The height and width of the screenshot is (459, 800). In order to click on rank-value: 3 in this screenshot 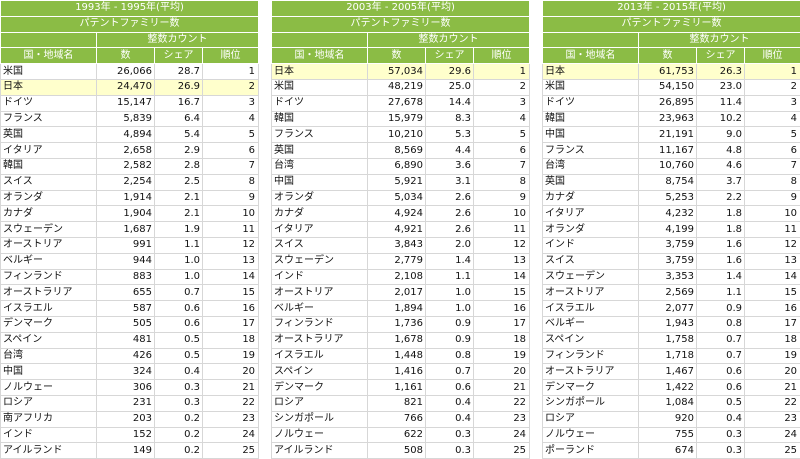, I will do `click(502, 103)`.